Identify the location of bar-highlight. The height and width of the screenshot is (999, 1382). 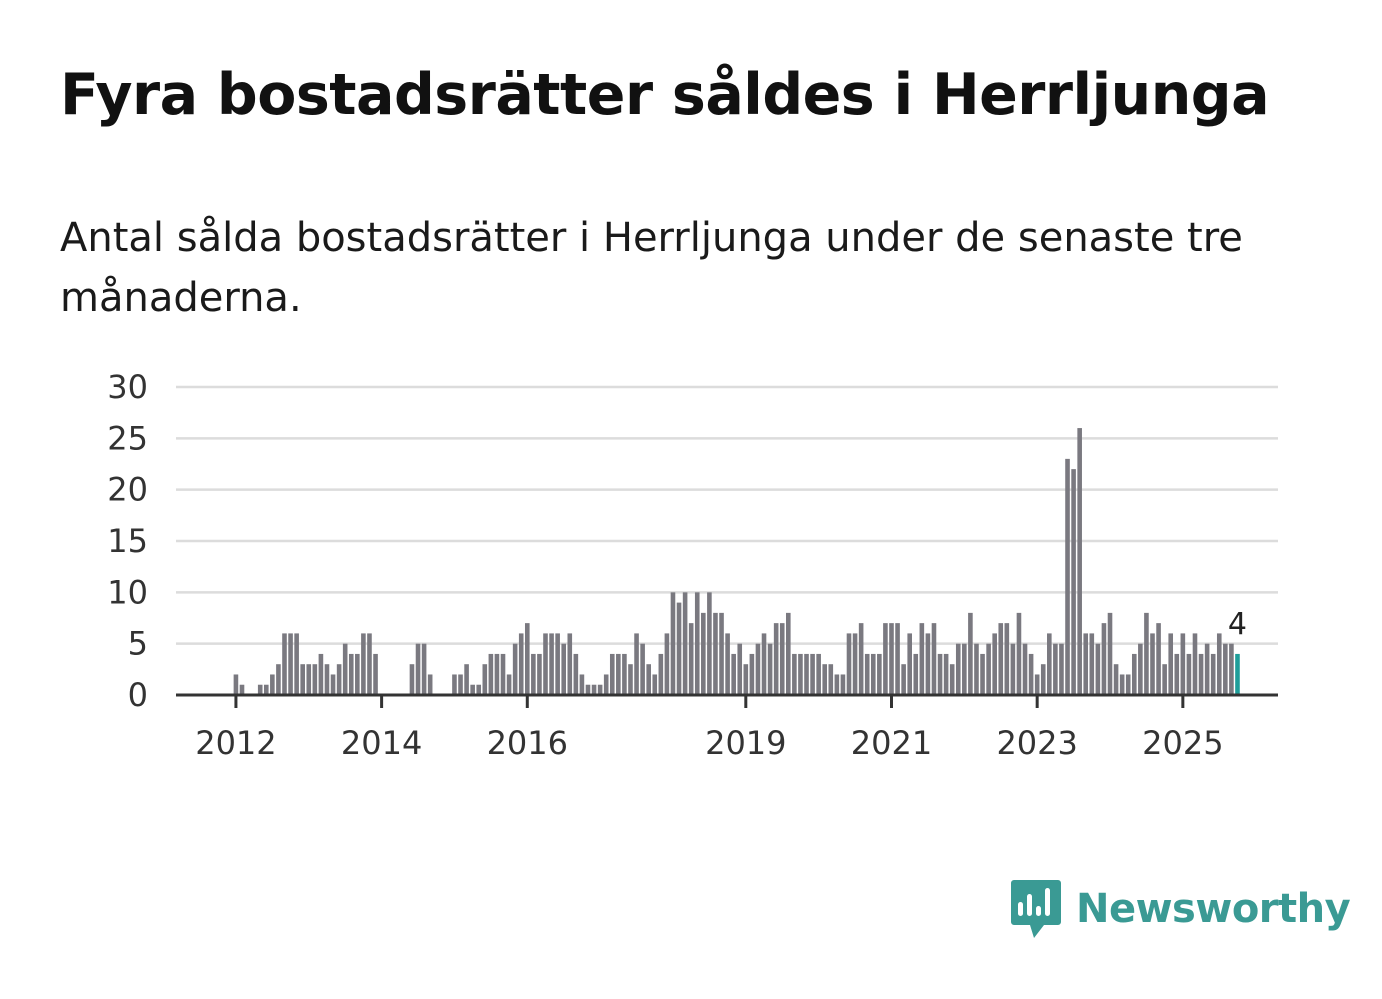
(1237, 674).